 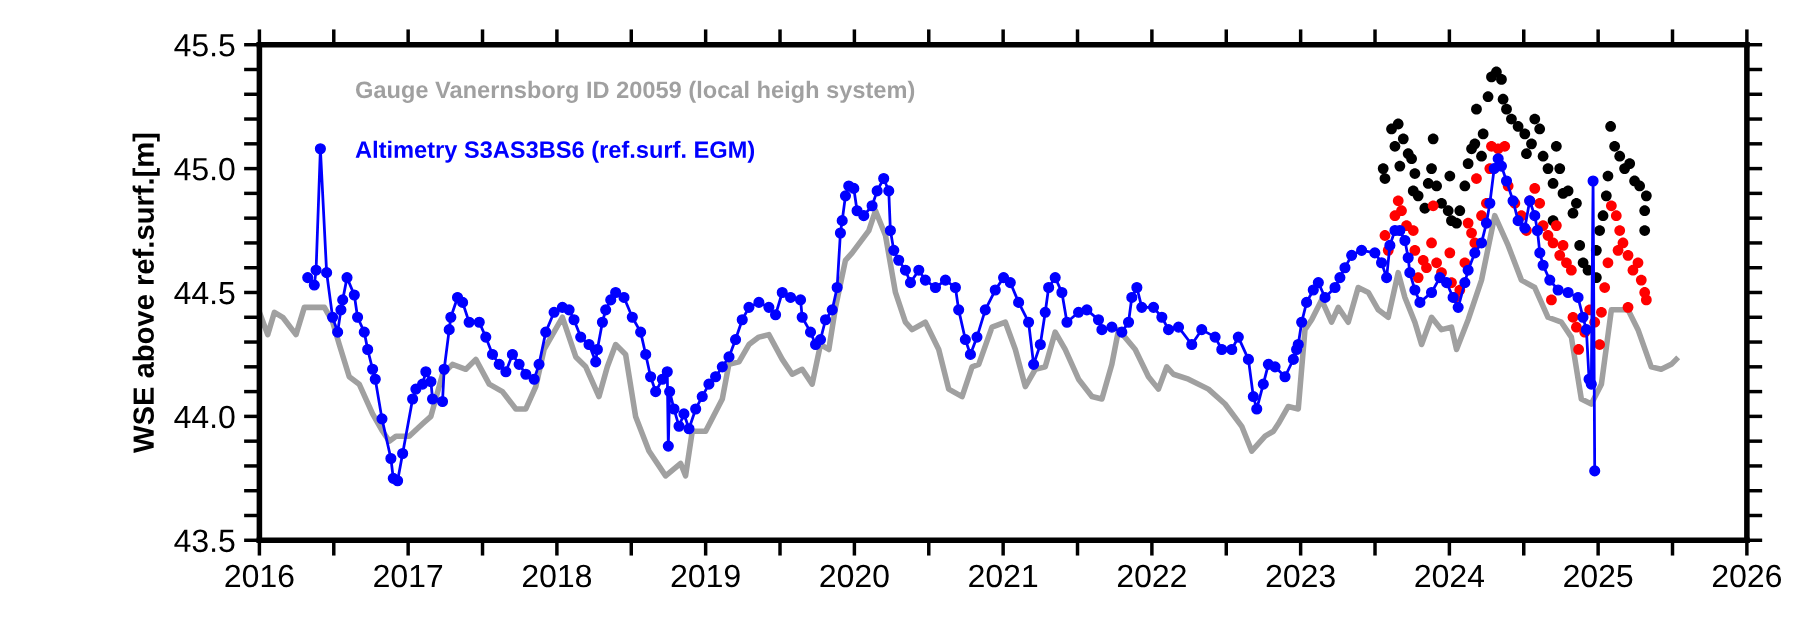 What do you see at coordinates (204, 45) in the screenshot?
I see `y-tick-label: 45.5` at bounding box center [204, 45].